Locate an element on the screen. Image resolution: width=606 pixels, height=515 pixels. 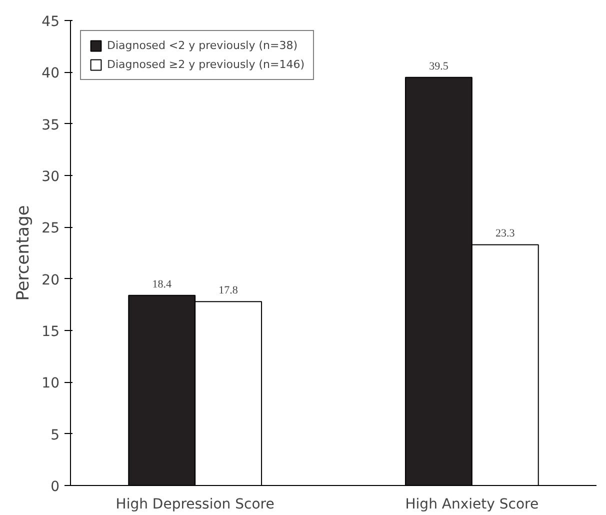
data-label: 17.8 is located at coordinates (228, 290).